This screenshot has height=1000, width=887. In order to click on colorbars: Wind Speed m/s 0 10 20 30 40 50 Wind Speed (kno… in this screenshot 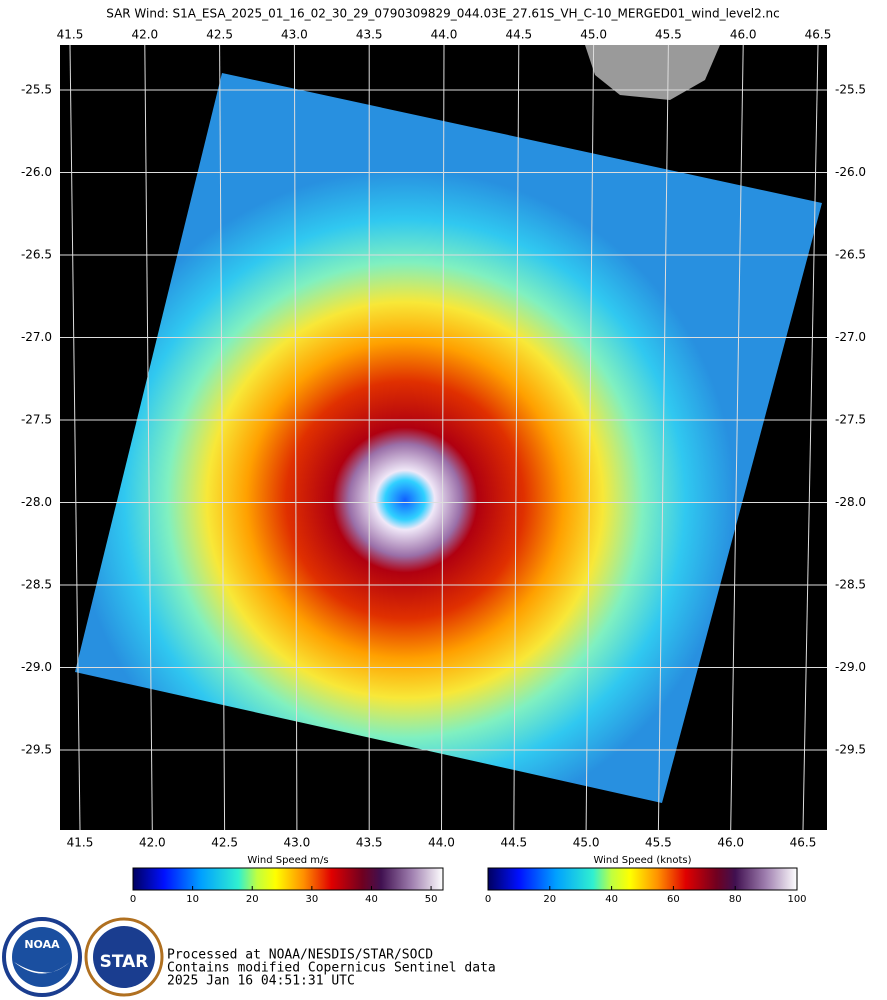, I will do `click(468, 880)`.